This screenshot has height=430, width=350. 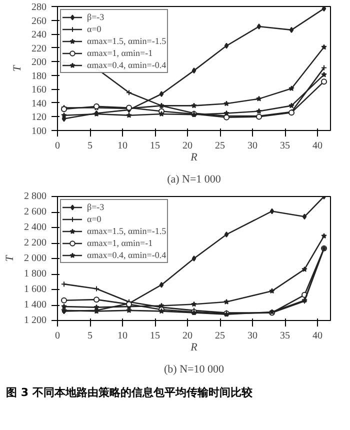 I want to click on caption: 图 3 不同本地路由策略的信息包平均传输时间比较, so click(x=129, y=393).